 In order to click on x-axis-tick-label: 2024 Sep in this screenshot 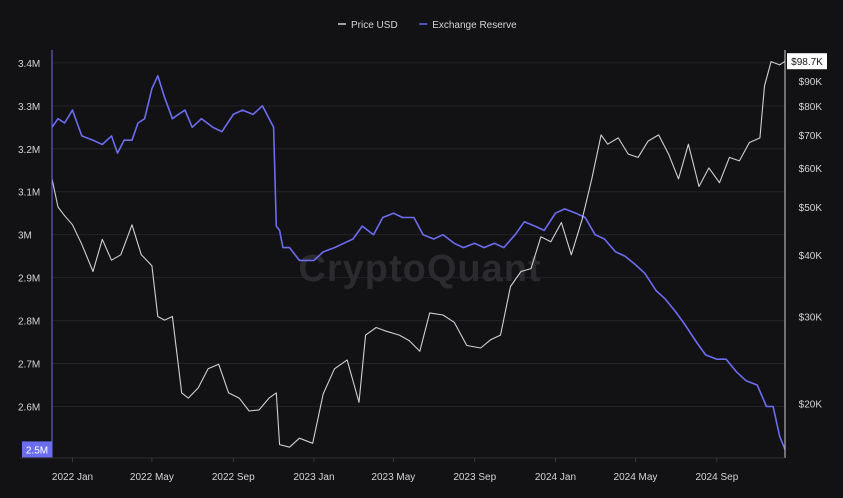, I will do `click(716, 477)`.